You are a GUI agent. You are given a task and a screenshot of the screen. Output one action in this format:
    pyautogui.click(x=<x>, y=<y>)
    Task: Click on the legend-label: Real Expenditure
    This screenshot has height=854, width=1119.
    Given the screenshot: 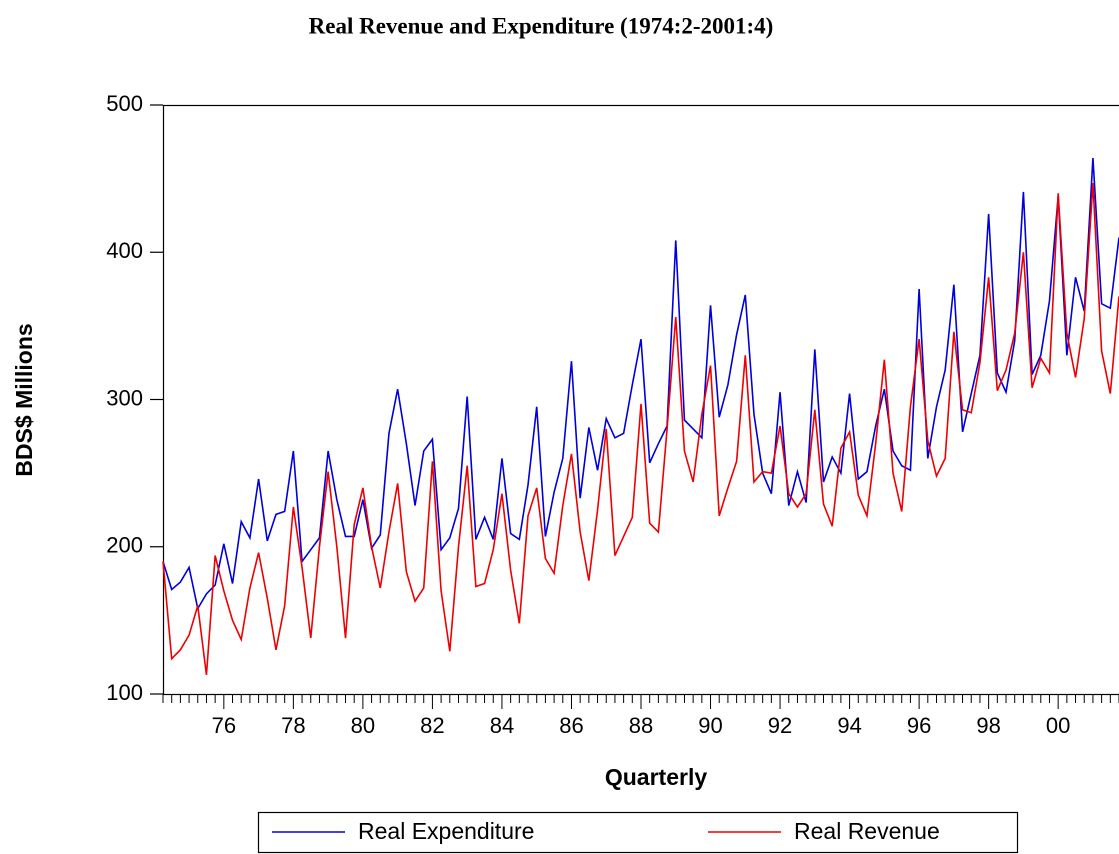 What is the action you would take?
    pyautogui.click(x=446, y=831)
    